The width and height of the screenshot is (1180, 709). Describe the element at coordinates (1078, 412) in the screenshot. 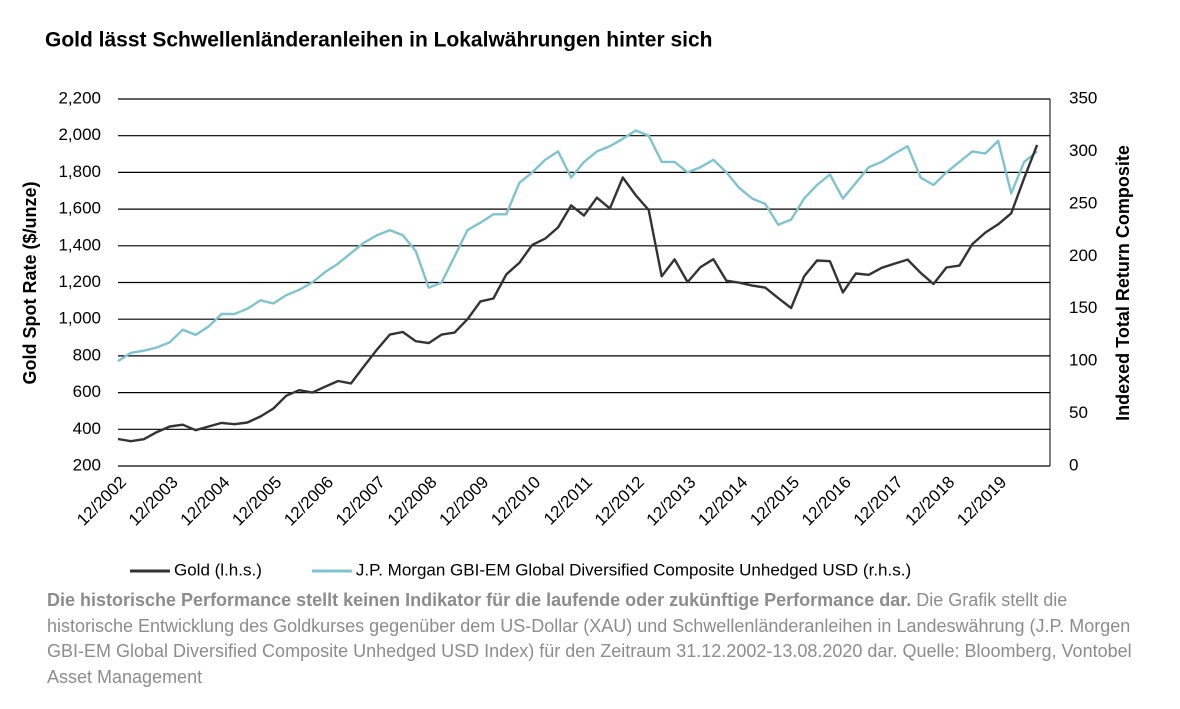

I see `y2-tick-label: 50` at that location.